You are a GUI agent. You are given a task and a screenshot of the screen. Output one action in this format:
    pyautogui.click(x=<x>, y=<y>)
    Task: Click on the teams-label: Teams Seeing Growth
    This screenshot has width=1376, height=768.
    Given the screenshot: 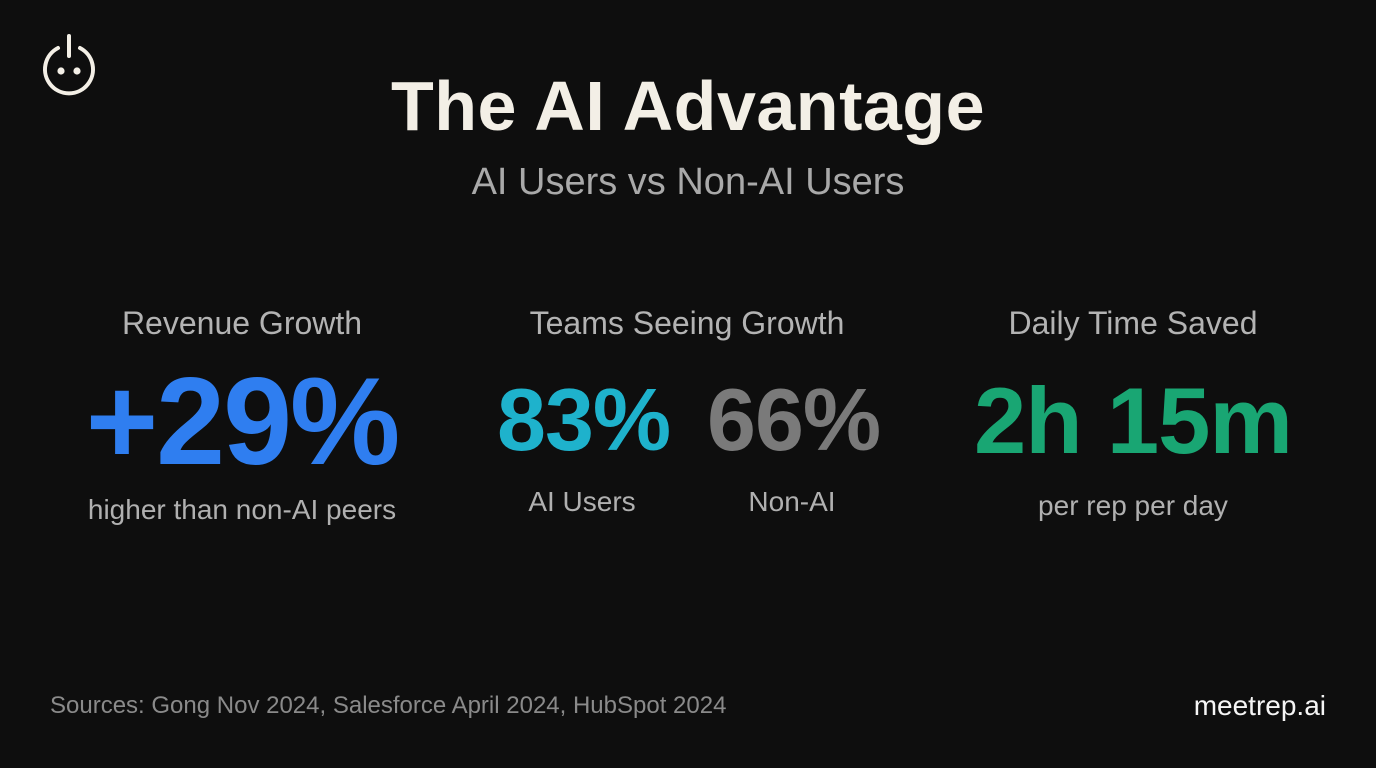 What is the action you would take?
    pyautogui.click(x=687, y=323)
    